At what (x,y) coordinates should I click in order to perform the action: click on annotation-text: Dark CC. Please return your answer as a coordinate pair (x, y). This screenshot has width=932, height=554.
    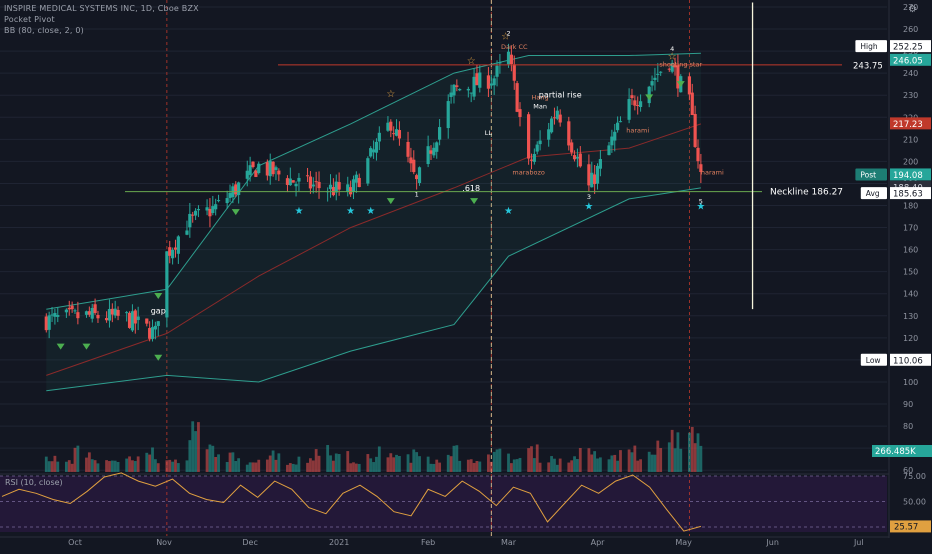
    Looking at the image, I should click on (514, 47).